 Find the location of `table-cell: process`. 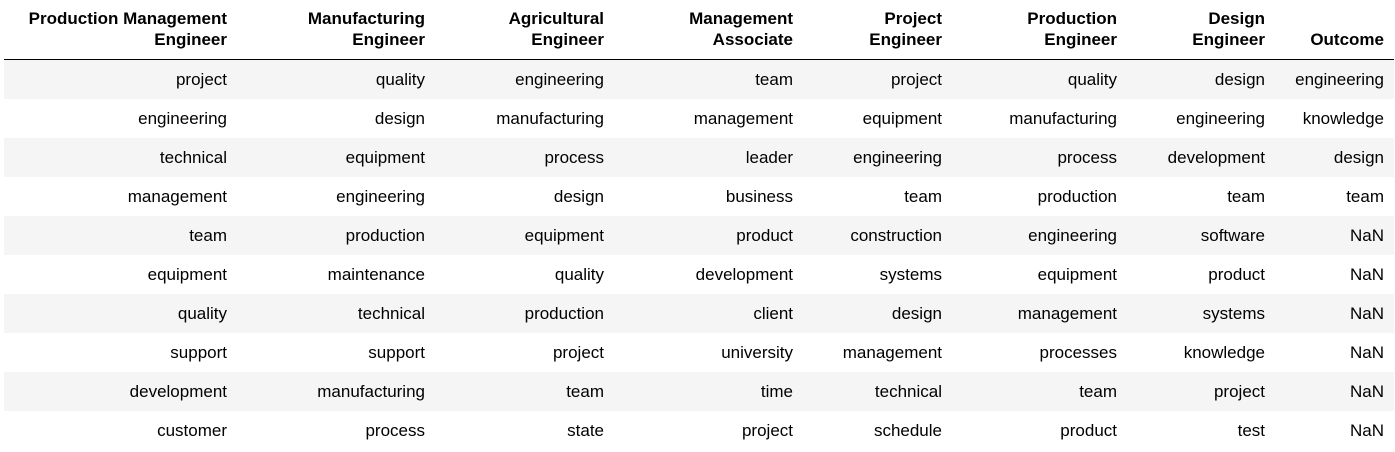

table-cell: process is located at coordinates (336, 430).